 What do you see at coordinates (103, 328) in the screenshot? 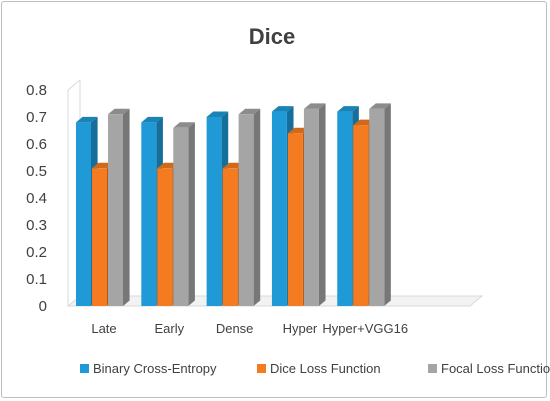
I see `x-tick-label: Late` at bounding box center [103, 328].